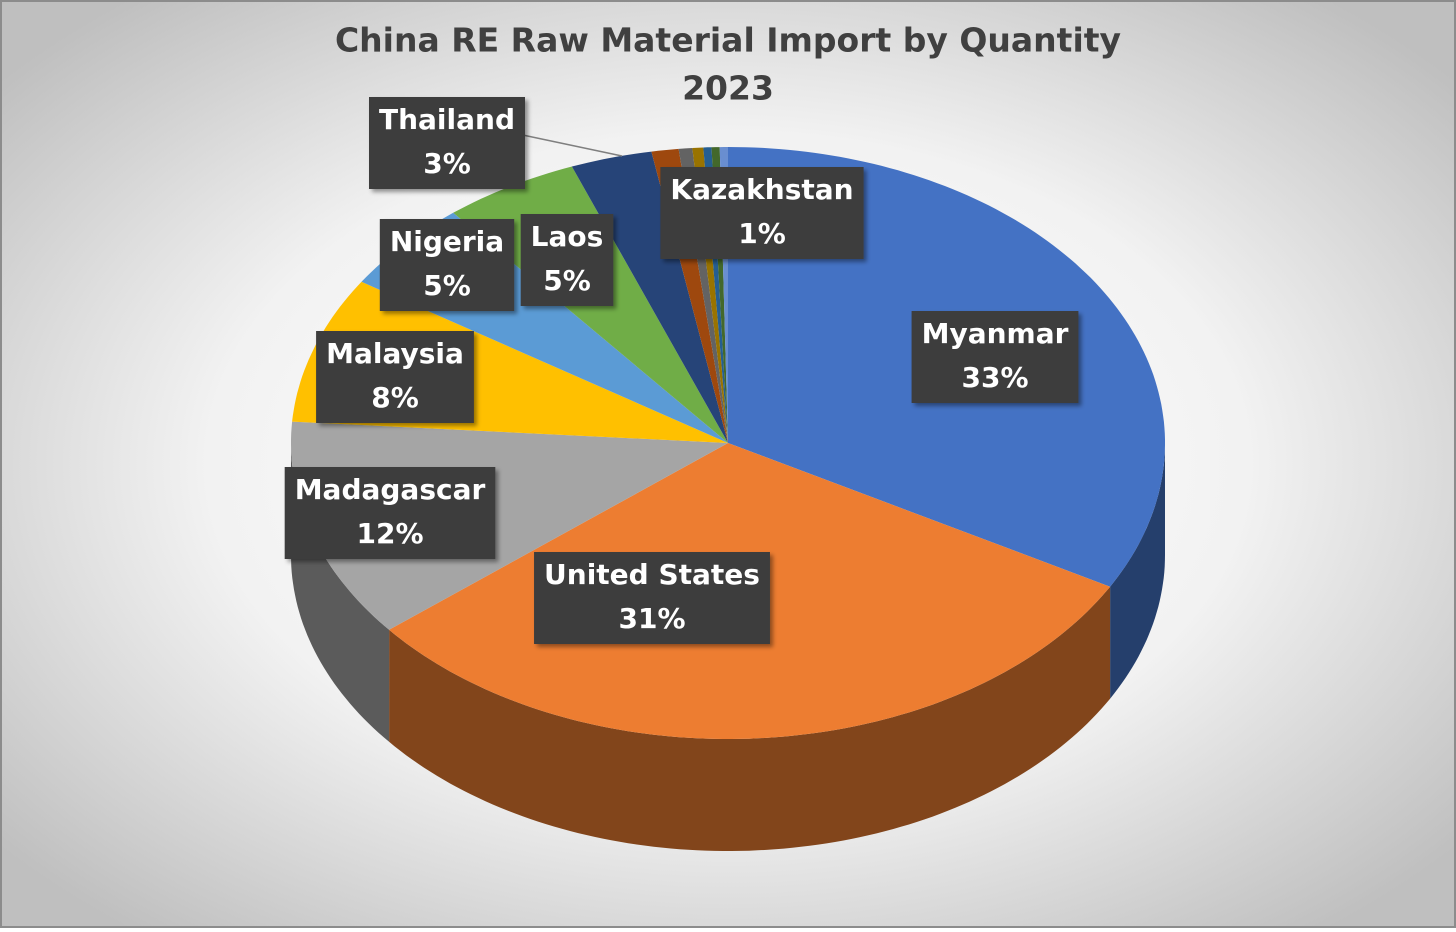 This screenshot has width=1456, height=932. I want to click on data-label: Myanmar 33%, so click(995, 357).